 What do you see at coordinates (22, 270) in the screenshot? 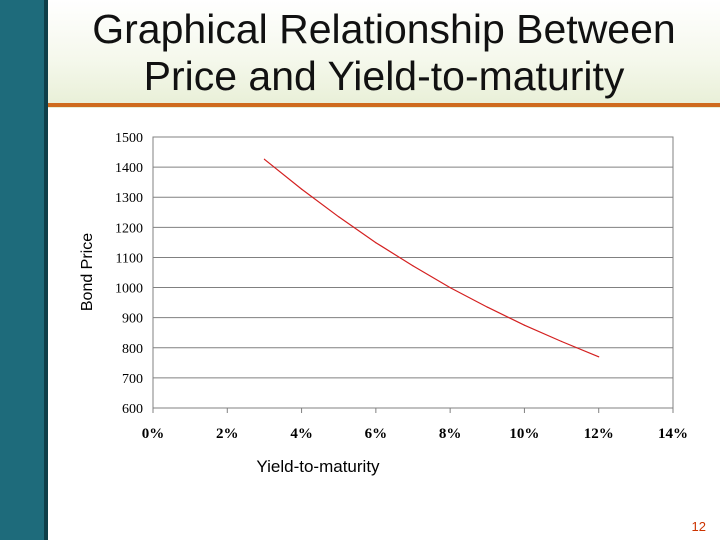
I see `left-accent-bar` at bounding box center [22, 270].